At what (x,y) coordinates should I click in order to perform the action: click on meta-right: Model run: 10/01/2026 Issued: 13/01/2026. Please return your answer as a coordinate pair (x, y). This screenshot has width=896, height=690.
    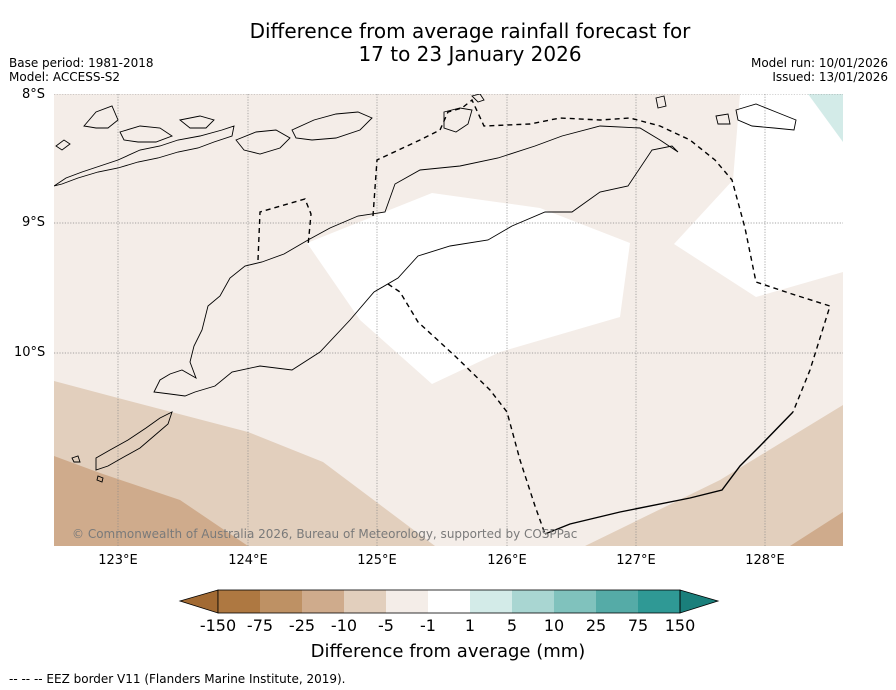
    Looking at the image, I should click on (819, 70).